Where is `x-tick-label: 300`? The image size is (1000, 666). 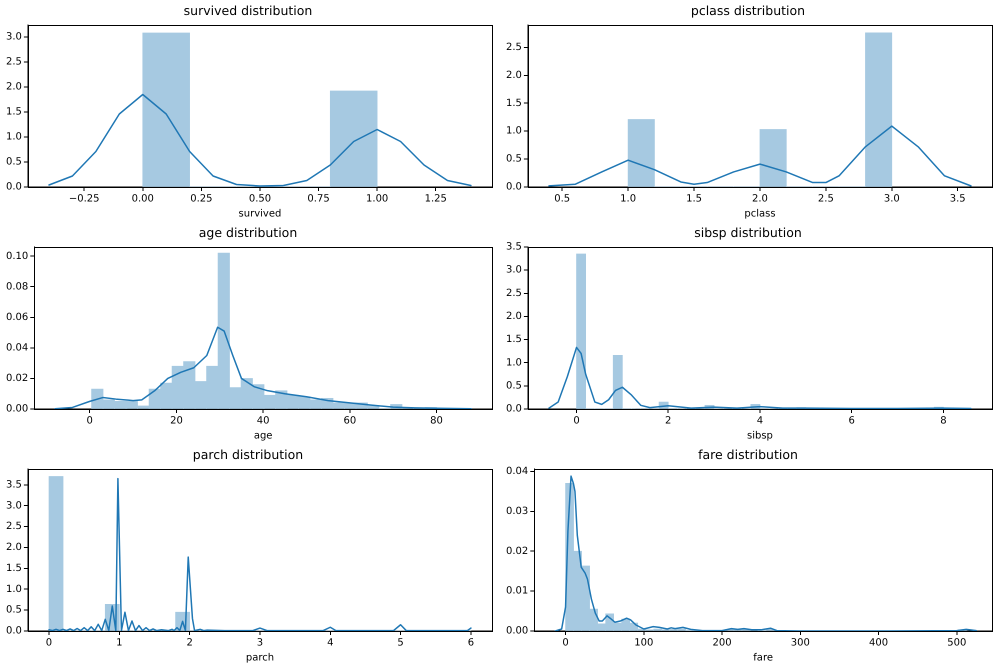
x-tick-label: 300 is located at coordinates (800, 643).